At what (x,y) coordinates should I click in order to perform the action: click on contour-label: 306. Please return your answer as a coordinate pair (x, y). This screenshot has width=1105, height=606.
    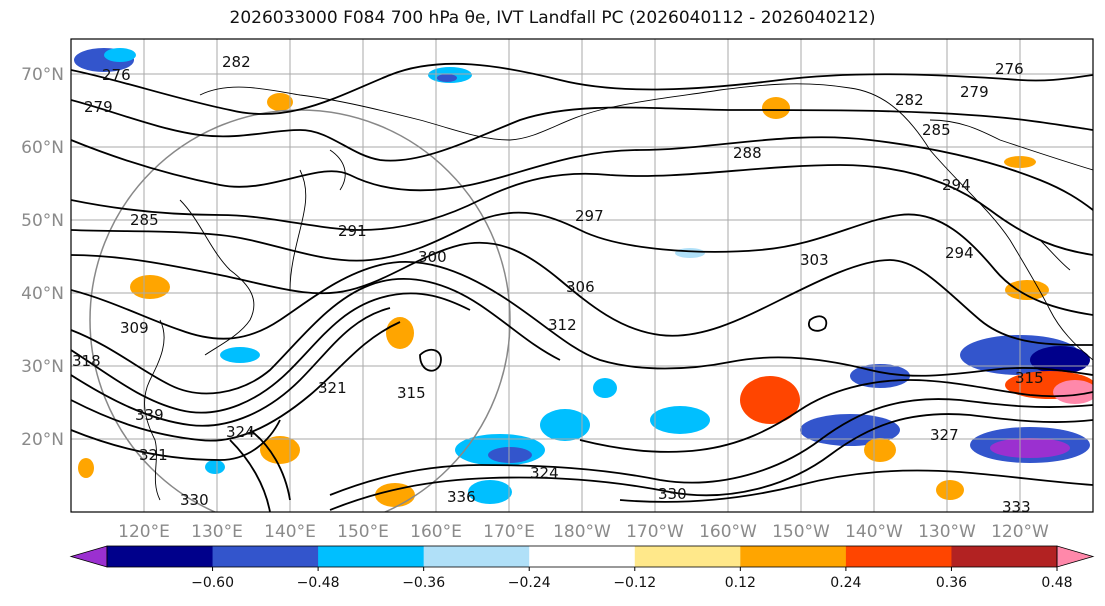
    Looking at the image, I should click on (580, 287).